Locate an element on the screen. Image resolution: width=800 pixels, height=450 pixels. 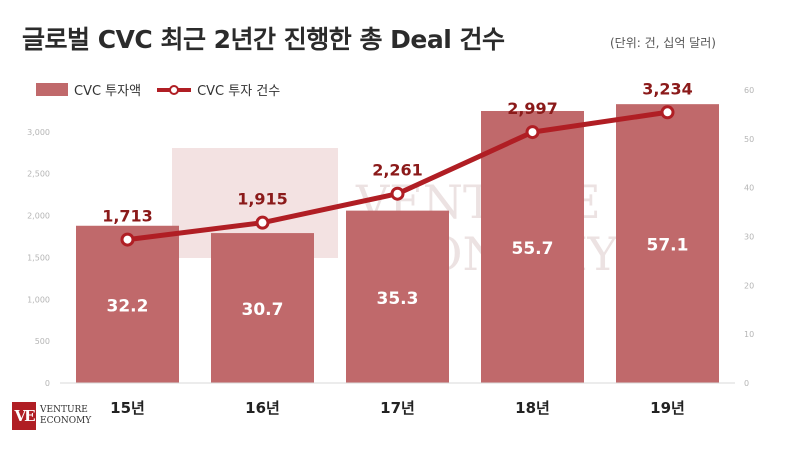
x-tick-label: 15년 is located at coordinates (127, 408).